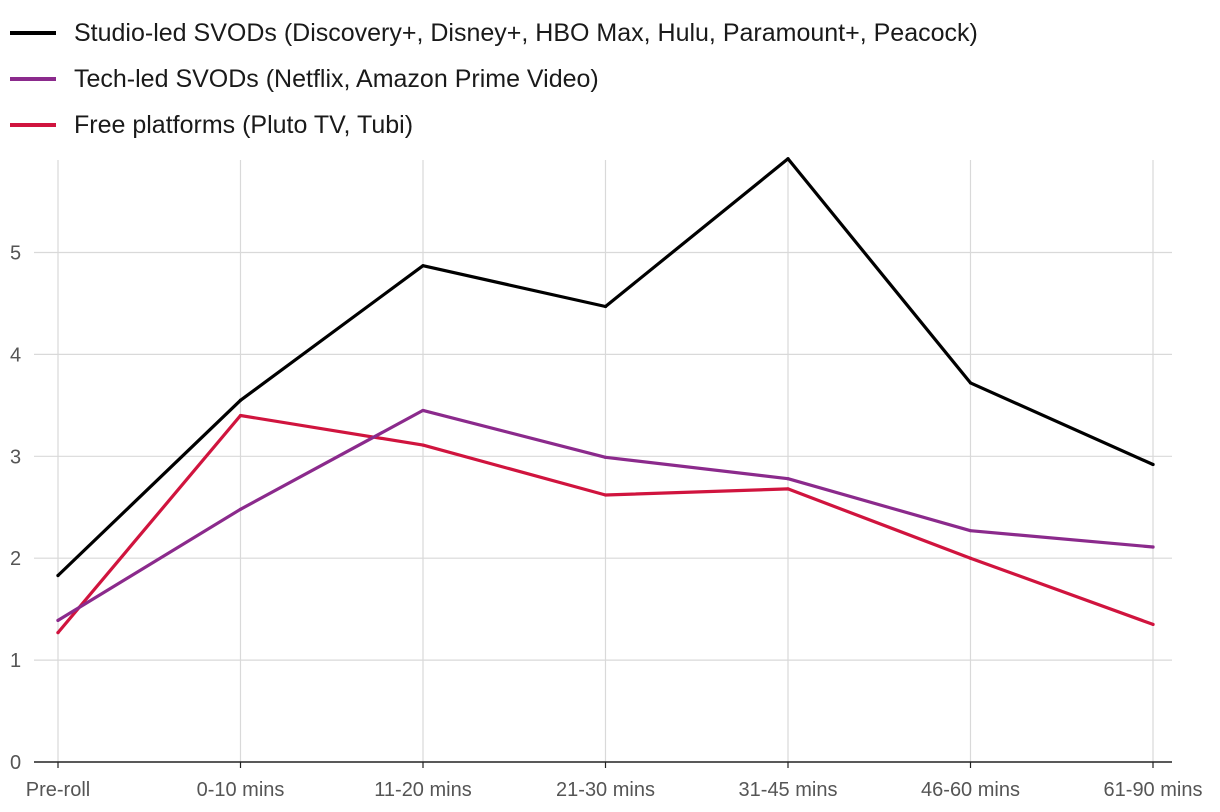 The width and height of the screenshot is (1220, 812). What do you see at coordinates (970, 790) in the screenshot?
I see `x-tick-label-5: 46-60 mins` at bounding box center [970, 790].